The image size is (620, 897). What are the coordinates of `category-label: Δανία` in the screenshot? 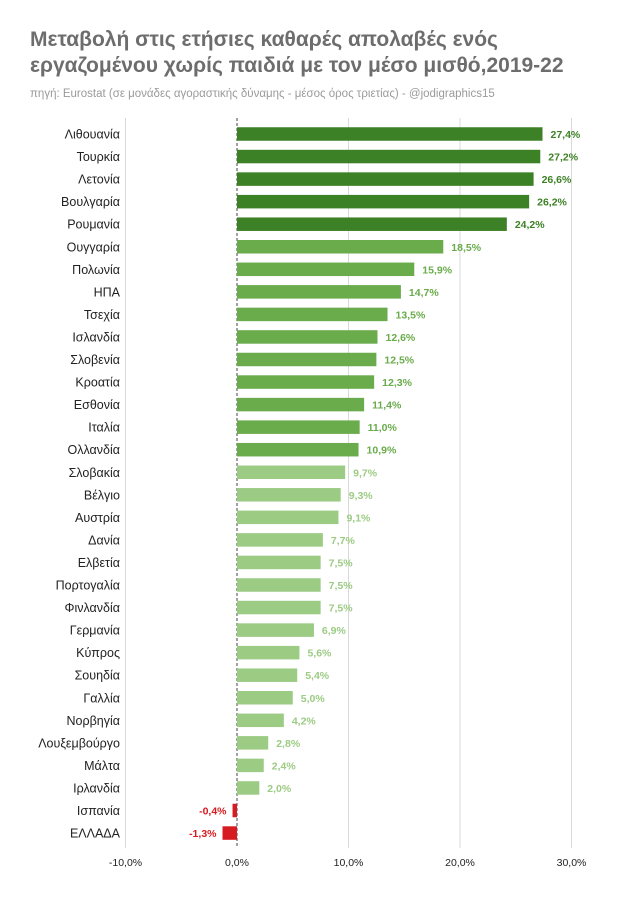 It's located at (104, 540).